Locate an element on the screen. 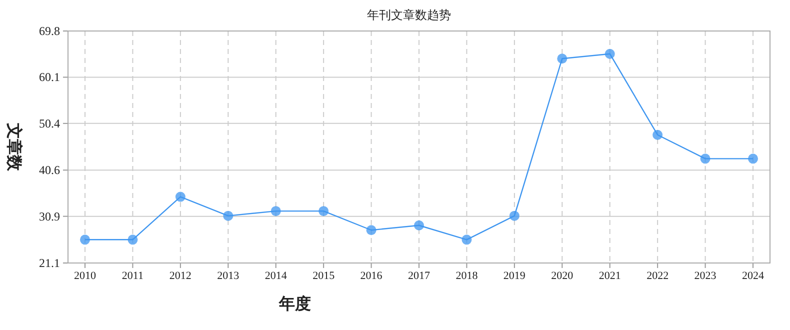 This screenshot has width=790, height=330. x-tick-label: 2021 is located at coordinates (609, 276).